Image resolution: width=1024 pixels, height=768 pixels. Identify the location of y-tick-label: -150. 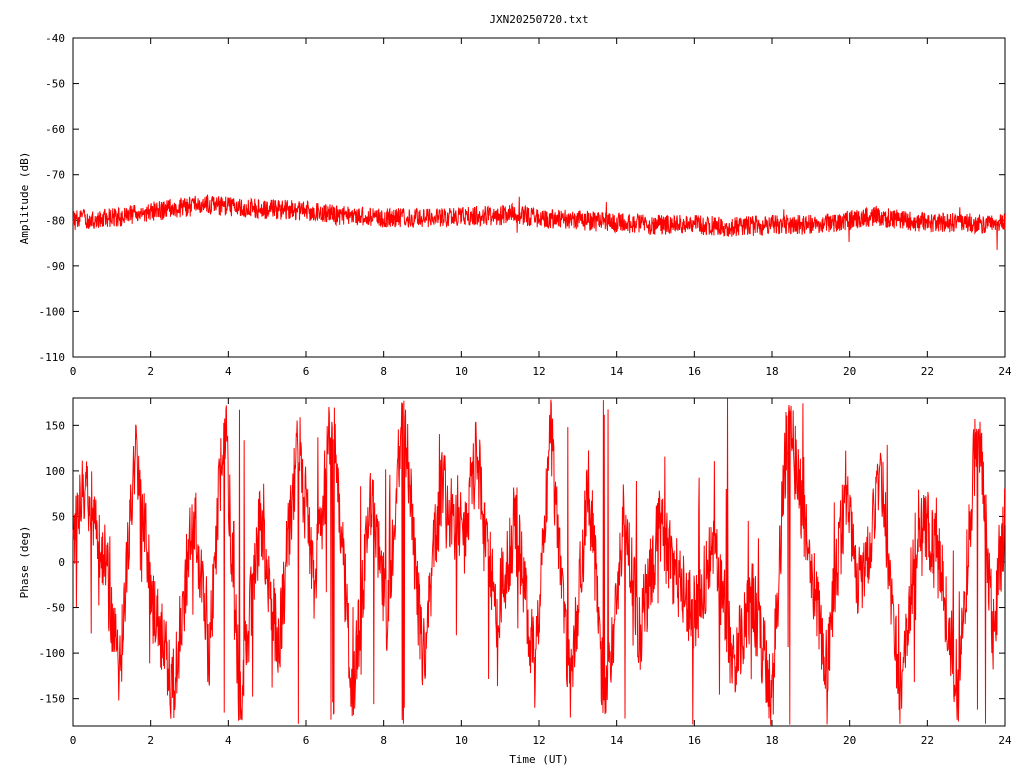
(52, 699).